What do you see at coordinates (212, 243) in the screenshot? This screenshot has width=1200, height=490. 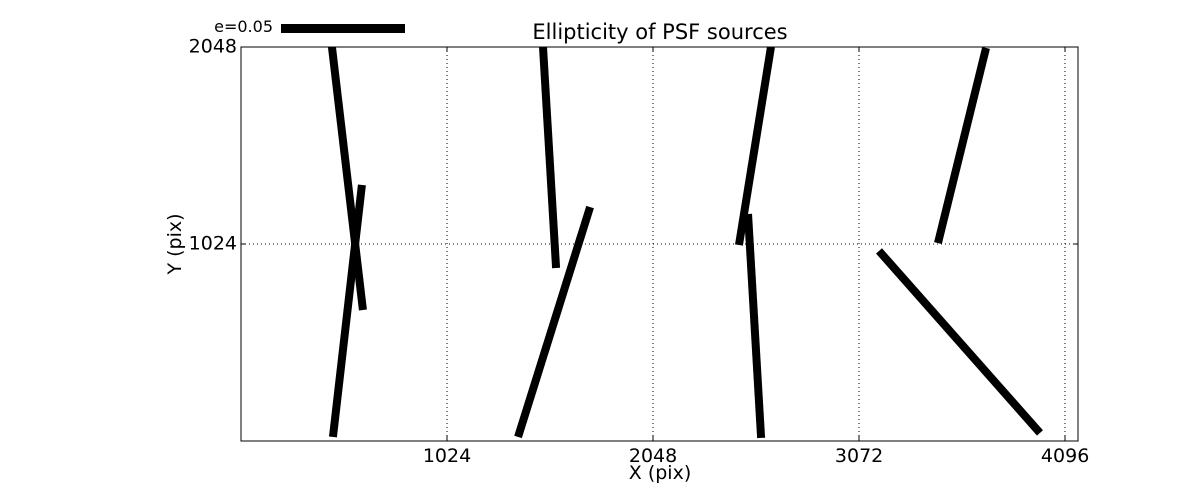 I see `y-tick-label-1024: 1024` at bounding box center [212, 243].